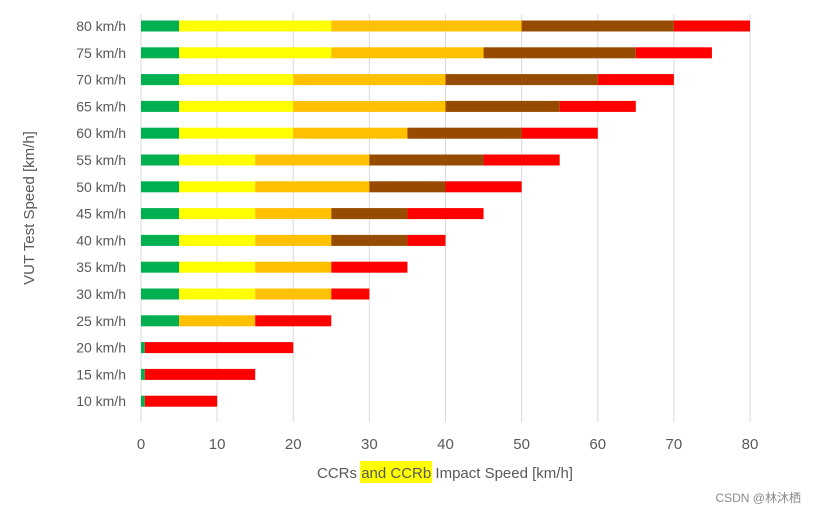 The width and height of the screenshot is (813, 514). I want to click on category-label: 45 km/h, so click(101, 214).